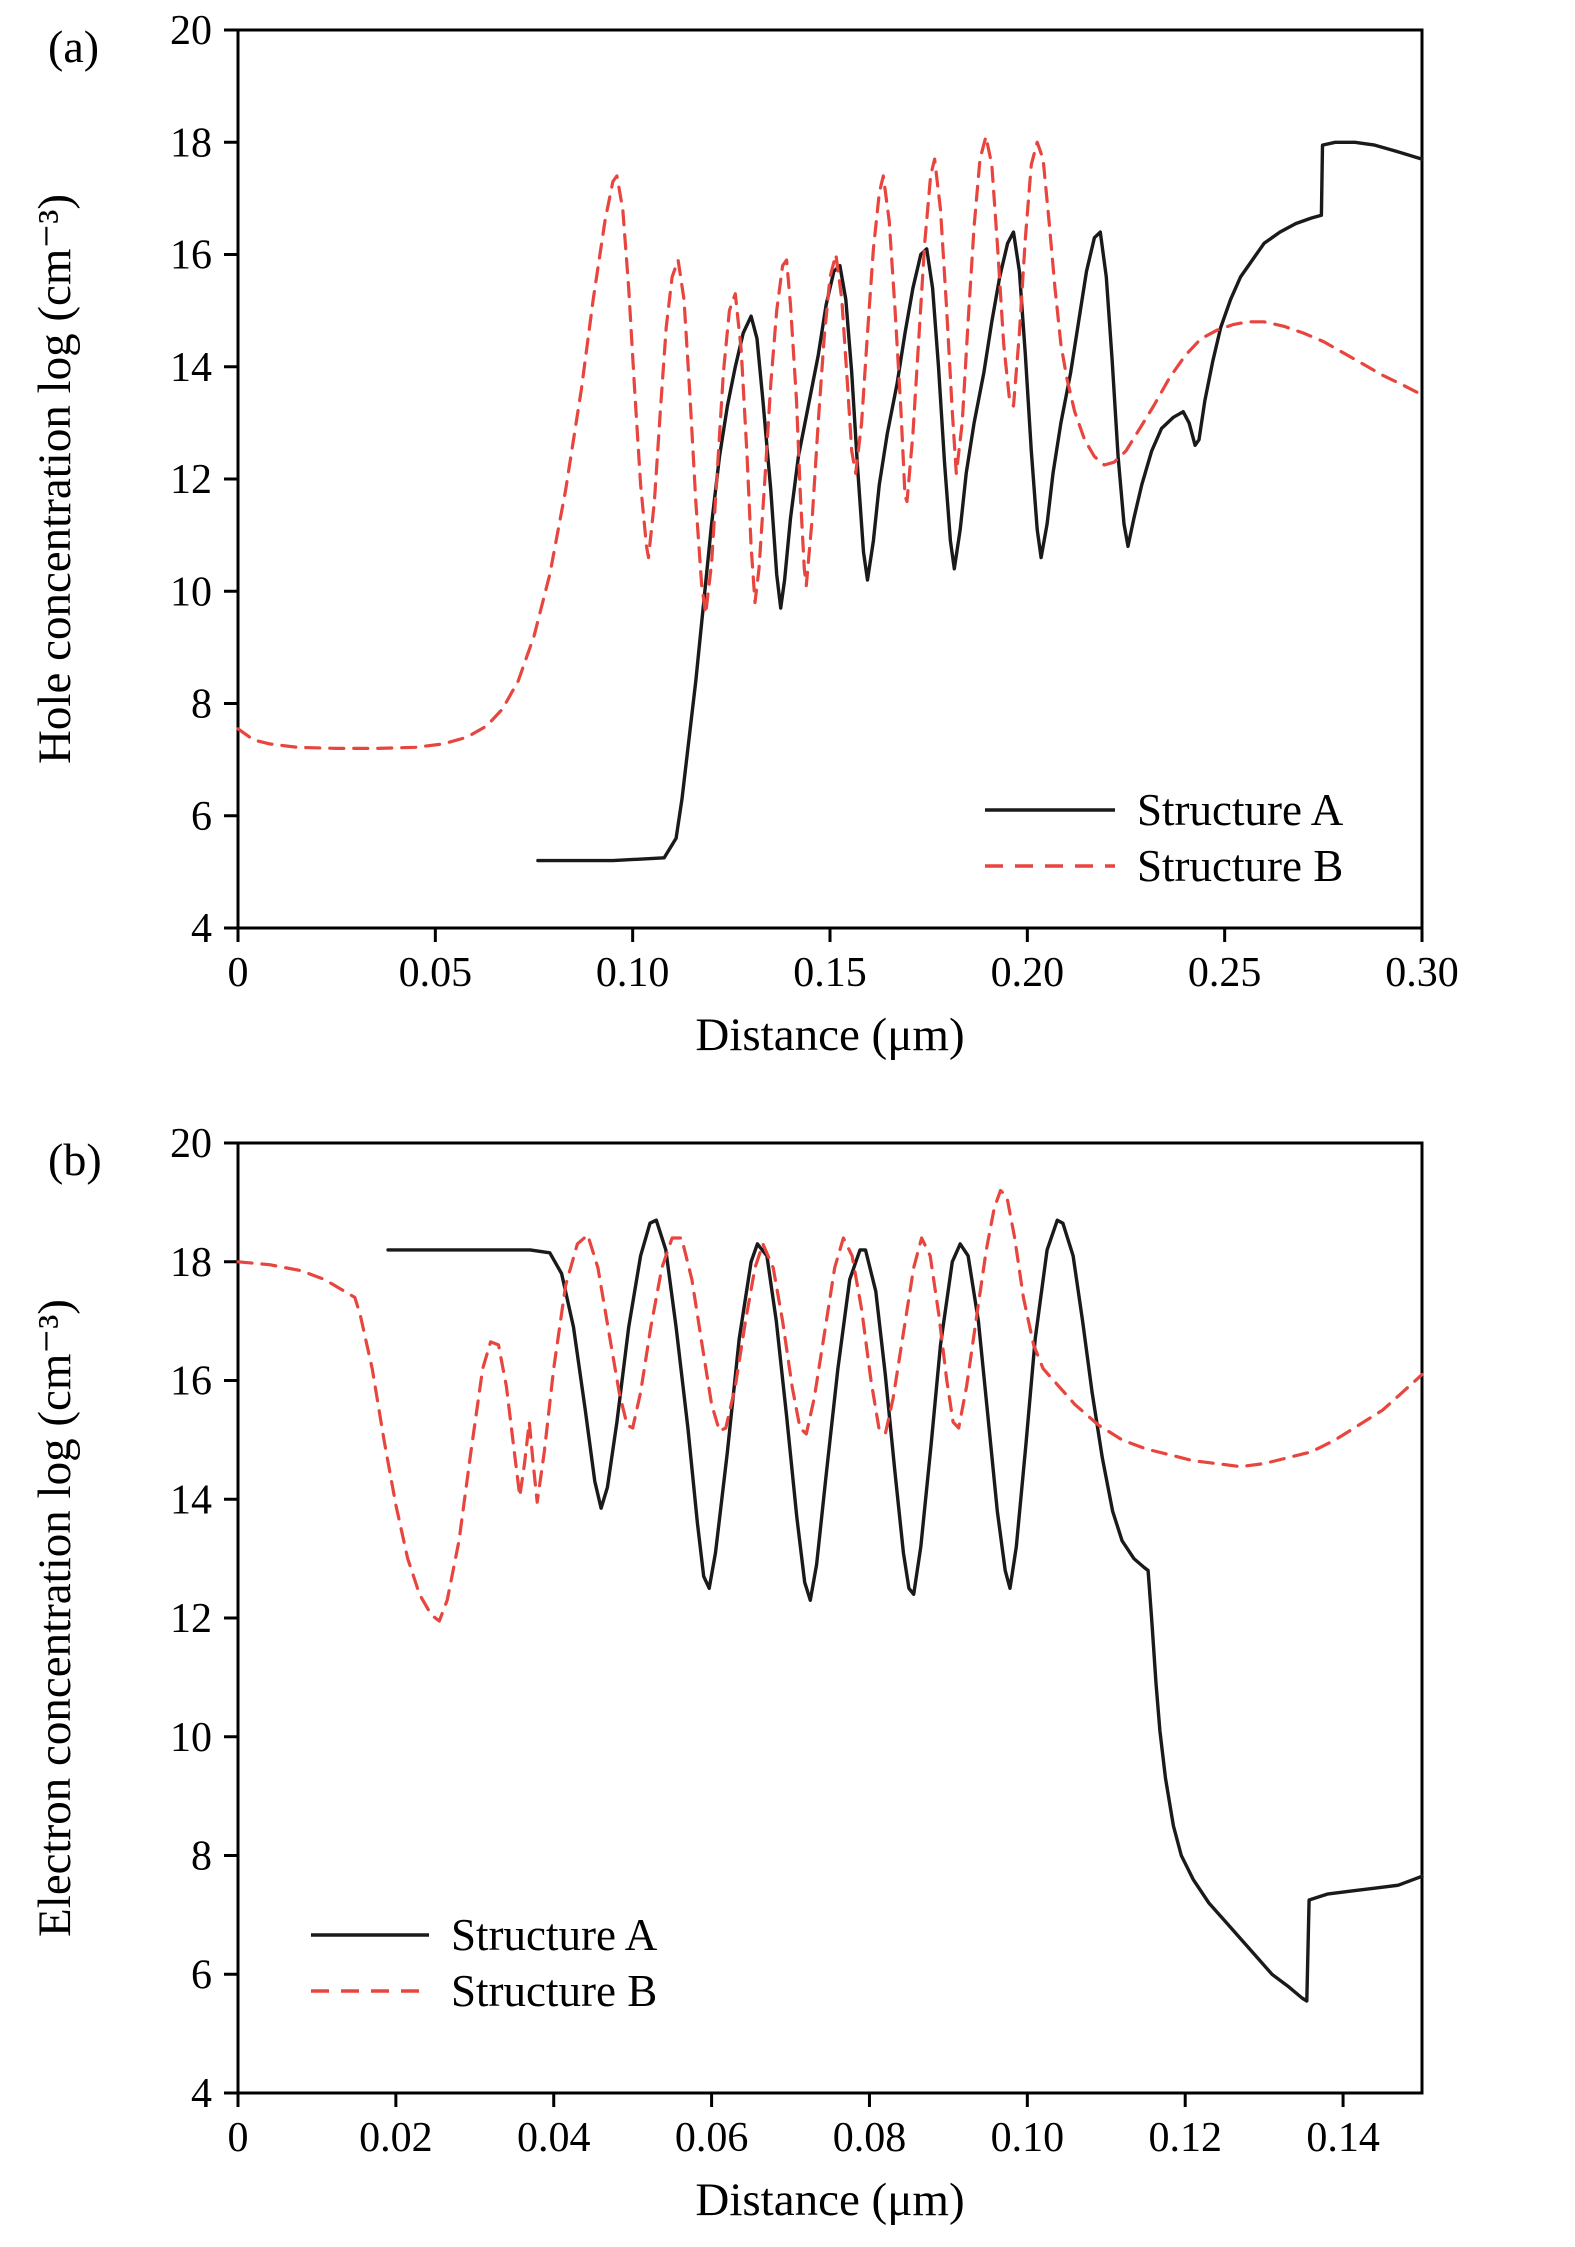  What do you see at coordinates (75, 1159) in the screenshot?
I see `panel-letter: (b)` at bounding box center [75, 1159].